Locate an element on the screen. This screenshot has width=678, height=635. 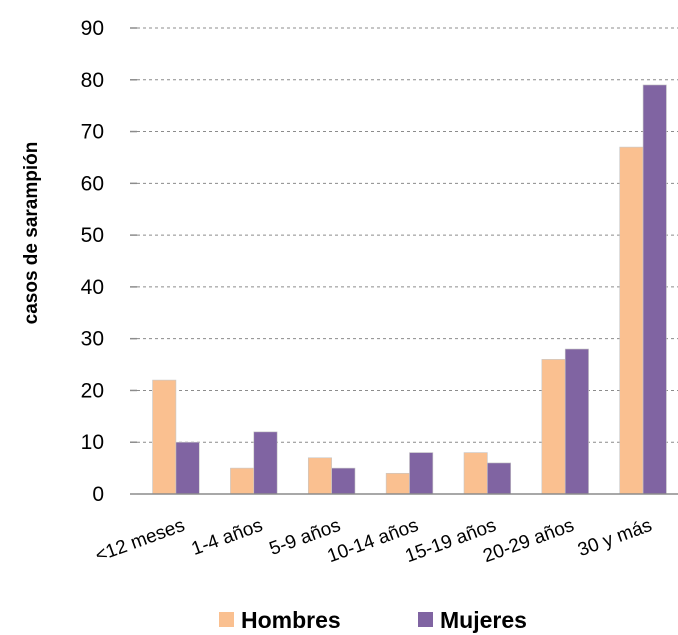
x-tick-label: <12 meses is located at coordinates (140, 541).